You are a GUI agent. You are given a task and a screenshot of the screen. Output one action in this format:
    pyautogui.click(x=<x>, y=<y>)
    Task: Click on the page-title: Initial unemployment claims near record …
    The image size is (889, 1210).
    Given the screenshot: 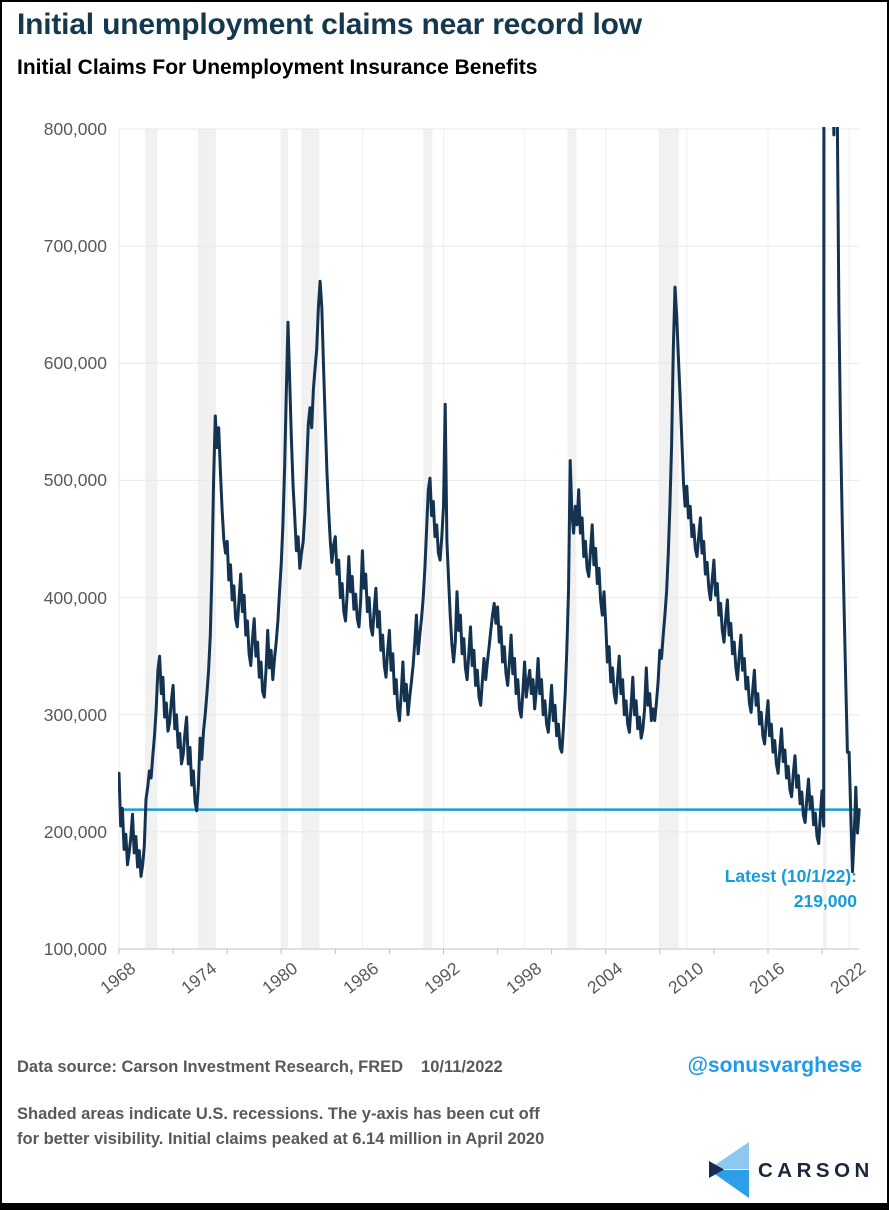 What is the action you would take?
    pyautogui.click(x=329, y=24)
    